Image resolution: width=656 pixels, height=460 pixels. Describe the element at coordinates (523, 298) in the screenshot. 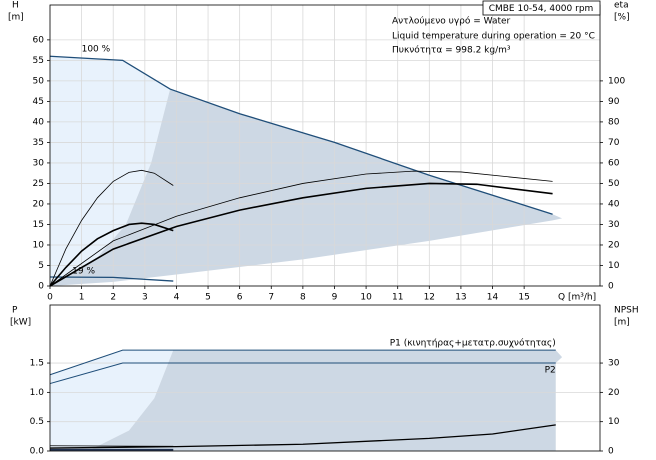

I see `x-tick-label: 15` at that location.